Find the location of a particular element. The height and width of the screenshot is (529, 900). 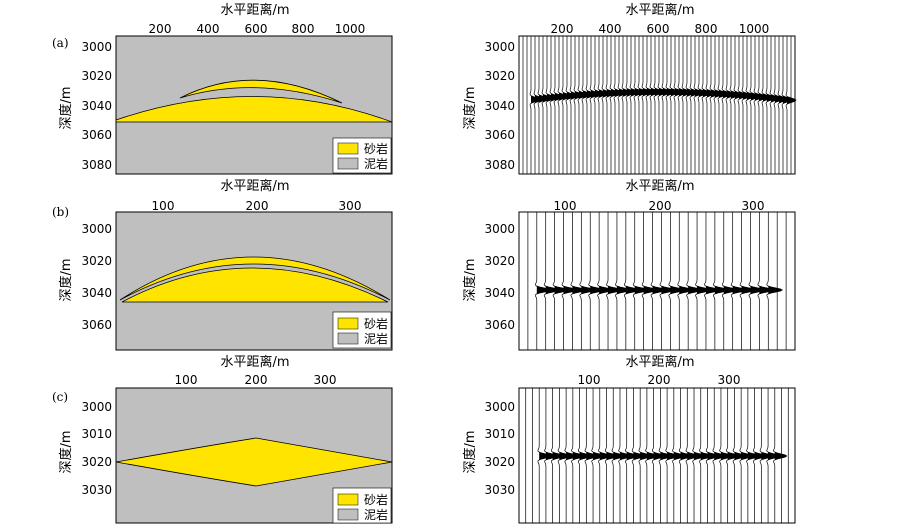

x-tick: 1000 is located at coordinates (350, 29).